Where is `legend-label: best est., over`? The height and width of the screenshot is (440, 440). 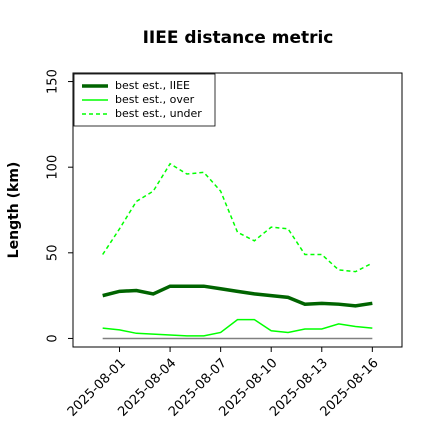
legend-label: best est., over is located at coordinates (155, 99).